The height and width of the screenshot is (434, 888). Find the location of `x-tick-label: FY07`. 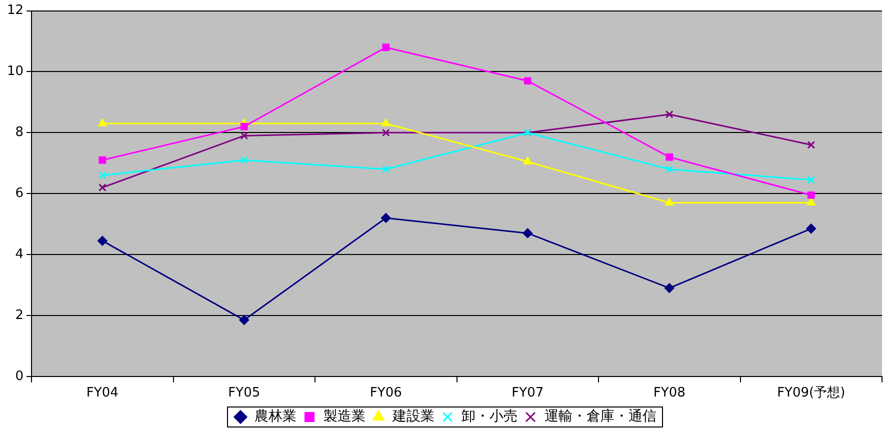

x-tick-label: FY07 is located at coordinates (528, 393).